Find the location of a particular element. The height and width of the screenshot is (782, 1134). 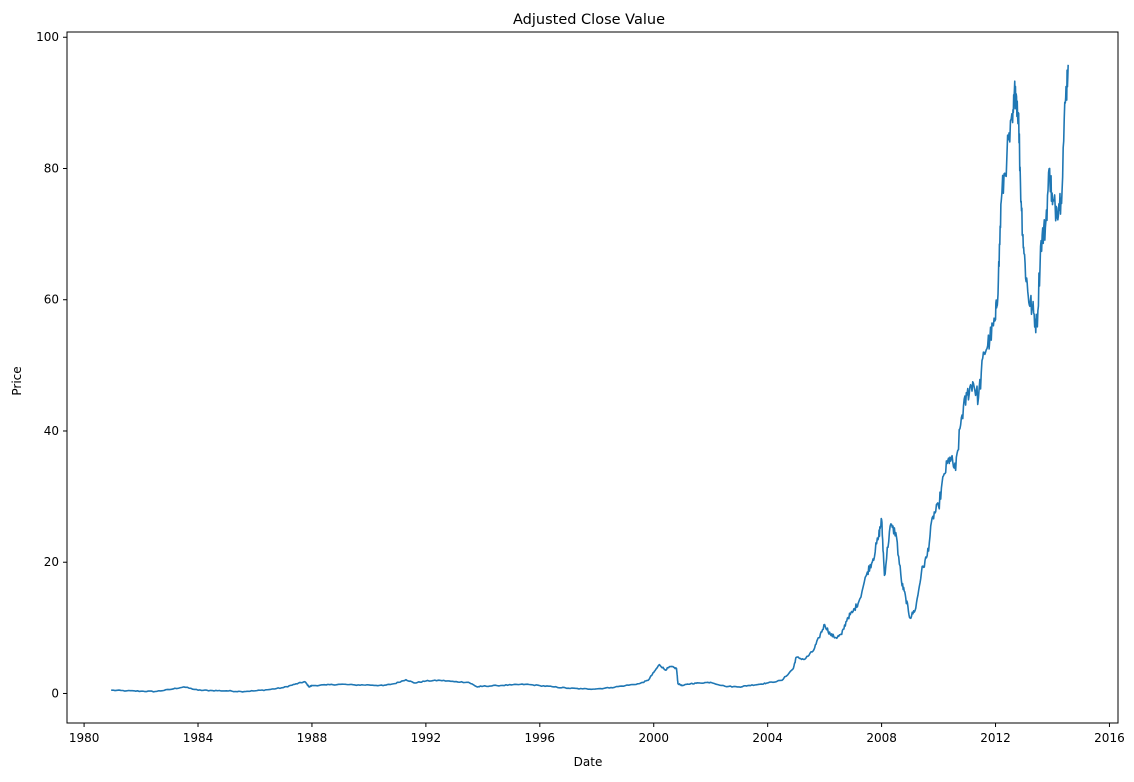

x-tick-label: 1992 is located at coordinates (426, 738).